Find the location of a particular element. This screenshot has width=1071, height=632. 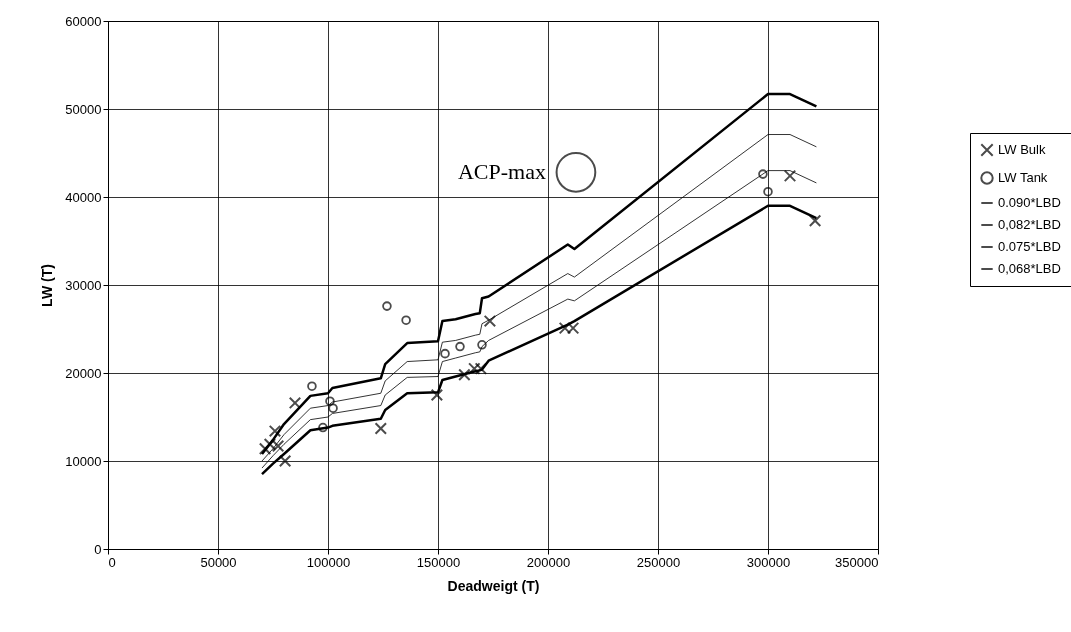

legend-label: 0,082*LBD is located at coordinates (1029, 224).